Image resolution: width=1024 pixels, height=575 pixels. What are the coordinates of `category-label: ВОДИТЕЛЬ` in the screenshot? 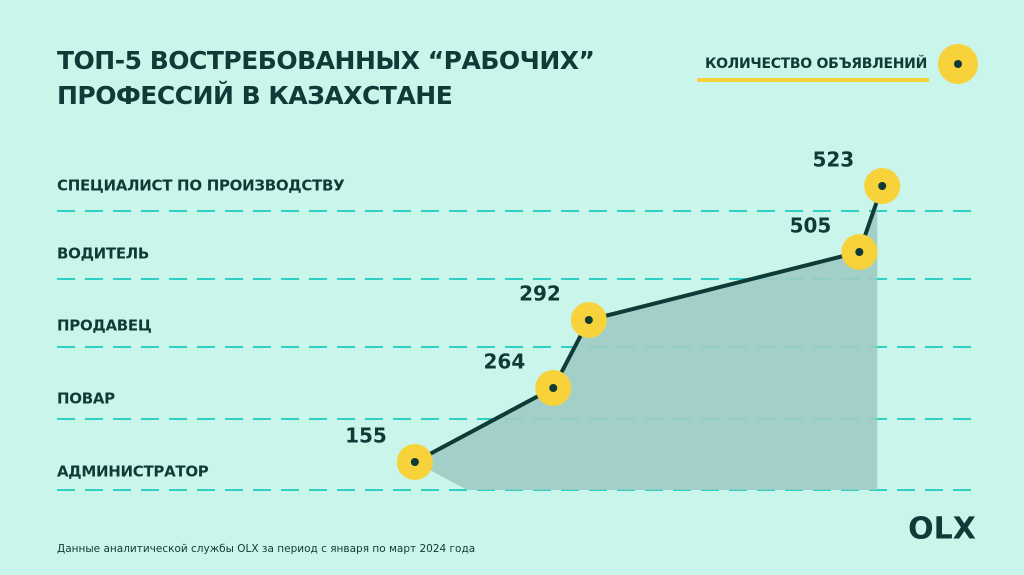 It's located at (103, 254).